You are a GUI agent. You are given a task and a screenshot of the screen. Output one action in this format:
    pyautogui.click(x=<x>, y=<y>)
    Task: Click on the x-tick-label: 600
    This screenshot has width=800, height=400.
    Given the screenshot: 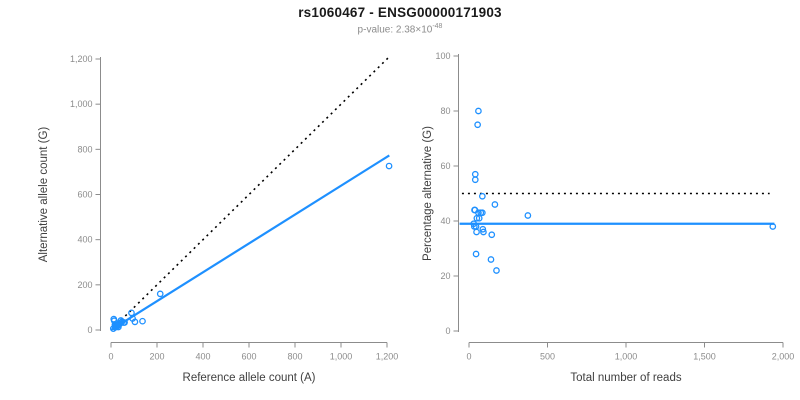 What is the action you would take?
    pyautogui.click(x=248, y=357)
    